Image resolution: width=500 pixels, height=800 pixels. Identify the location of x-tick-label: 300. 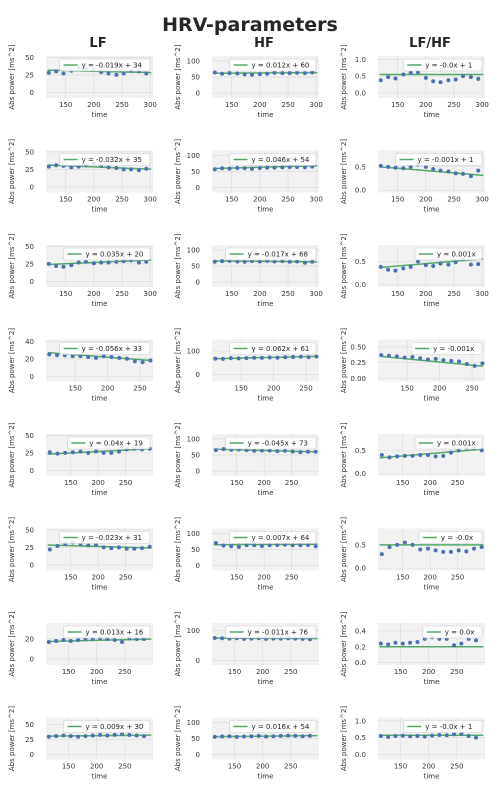
(149, 200).